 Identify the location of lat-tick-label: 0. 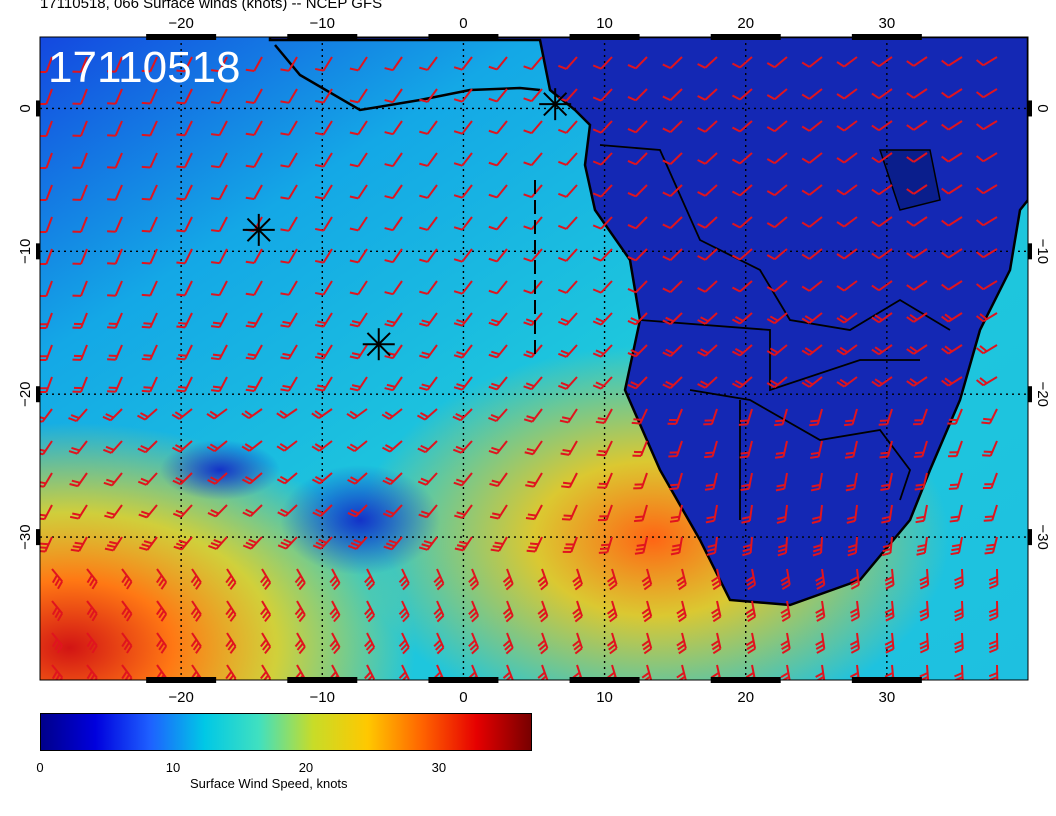
(1042, 108).